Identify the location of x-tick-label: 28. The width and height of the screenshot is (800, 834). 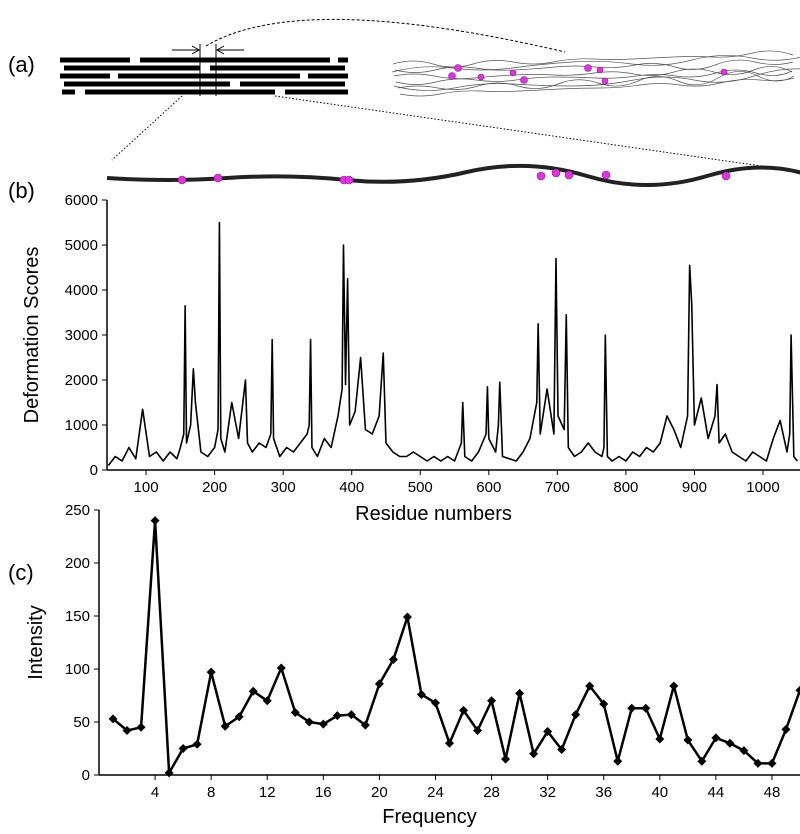
(491, 792).